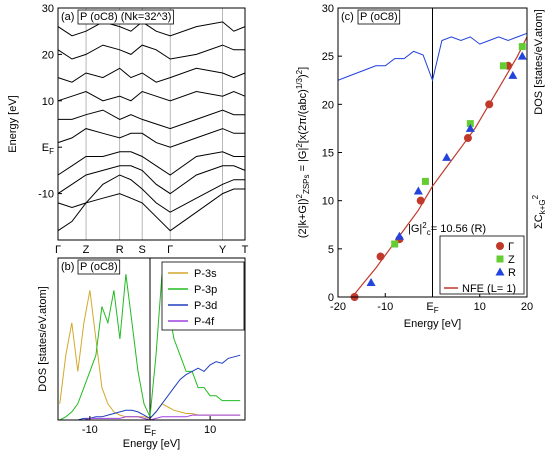  What do you see at coordinates (535, 196) in the screenshot?
I see `y2-axis-label-2-part: 2` at bounding box center [535, 196].